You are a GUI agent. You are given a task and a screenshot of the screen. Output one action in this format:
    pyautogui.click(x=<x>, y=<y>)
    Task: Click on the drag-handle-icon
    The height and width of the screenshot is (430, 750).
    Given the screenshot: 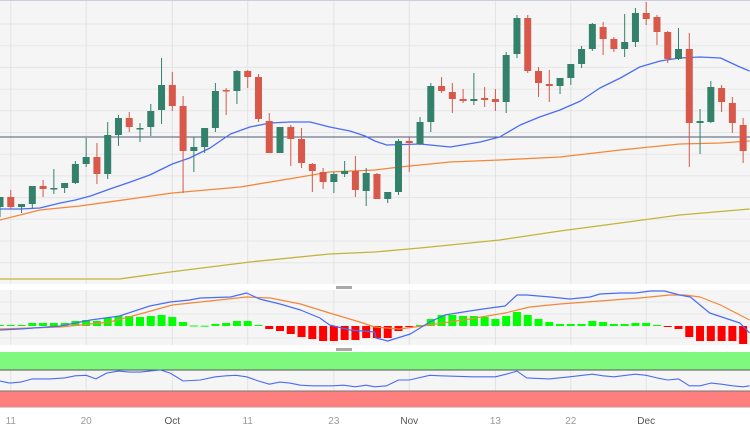 What is the action you would take?
    pyautogui.click(x=344, y=287)
    